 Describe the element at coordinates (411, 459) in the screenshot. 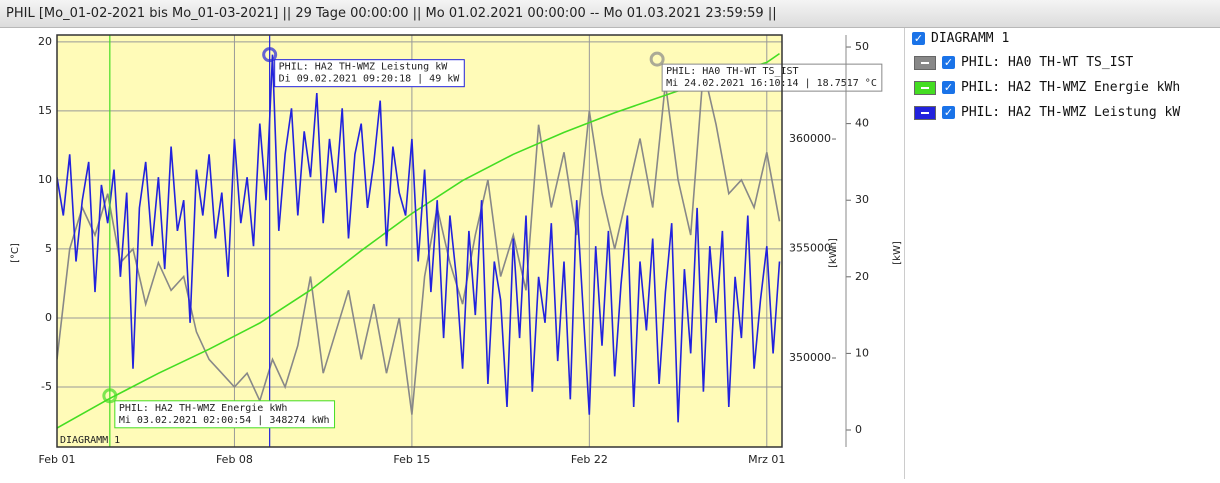

I see `x-tick-label: Feb 15` at that location.